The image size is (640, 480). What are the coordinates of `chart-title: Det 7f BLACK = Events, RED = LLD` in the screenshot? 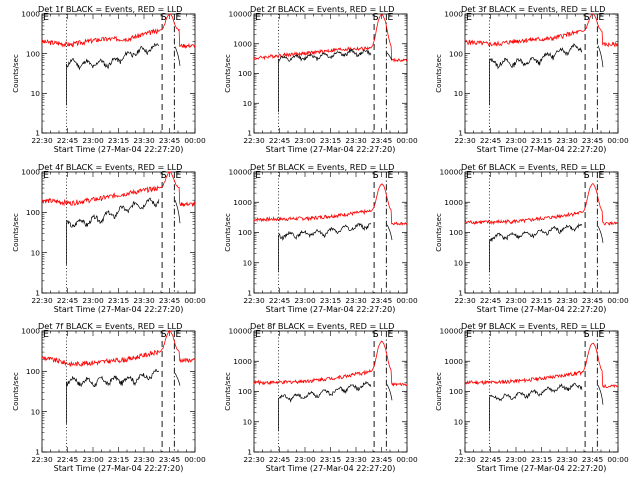 It's located at (110, 326).